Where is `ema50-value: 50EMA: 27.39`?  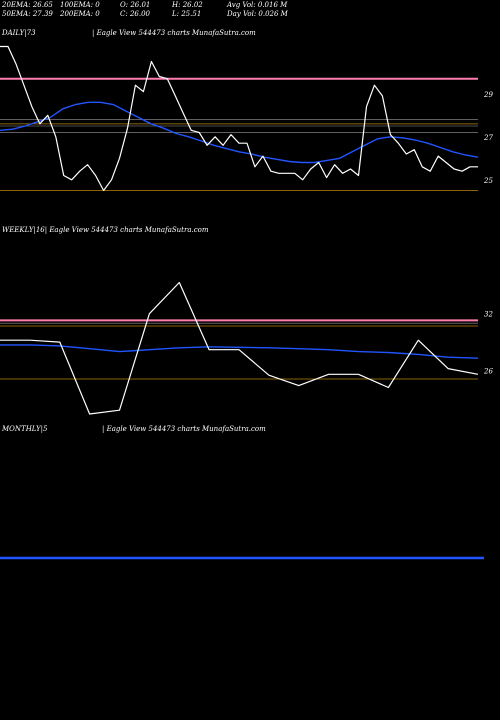
ema50-value: 50EMA: 27.39 is located at coordinates (27, 14).